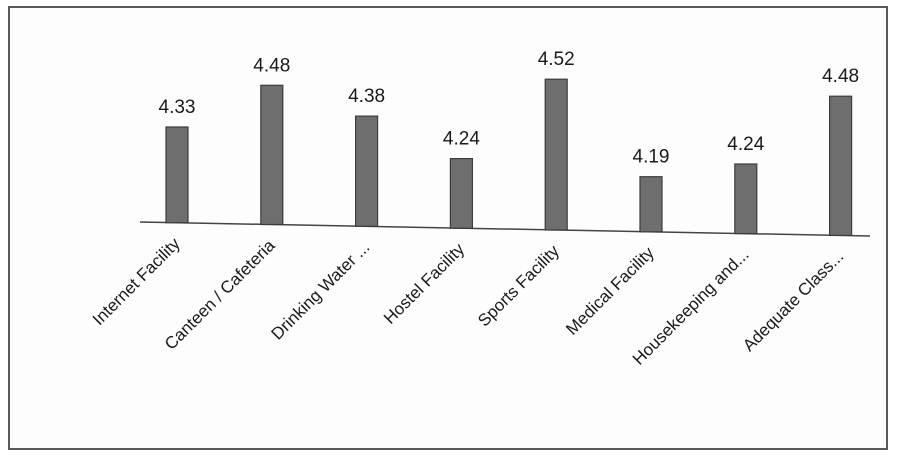  Describe the element at coordinates (556, 59) in the screenshot. I see `data-label-4: 4.52` at that location.